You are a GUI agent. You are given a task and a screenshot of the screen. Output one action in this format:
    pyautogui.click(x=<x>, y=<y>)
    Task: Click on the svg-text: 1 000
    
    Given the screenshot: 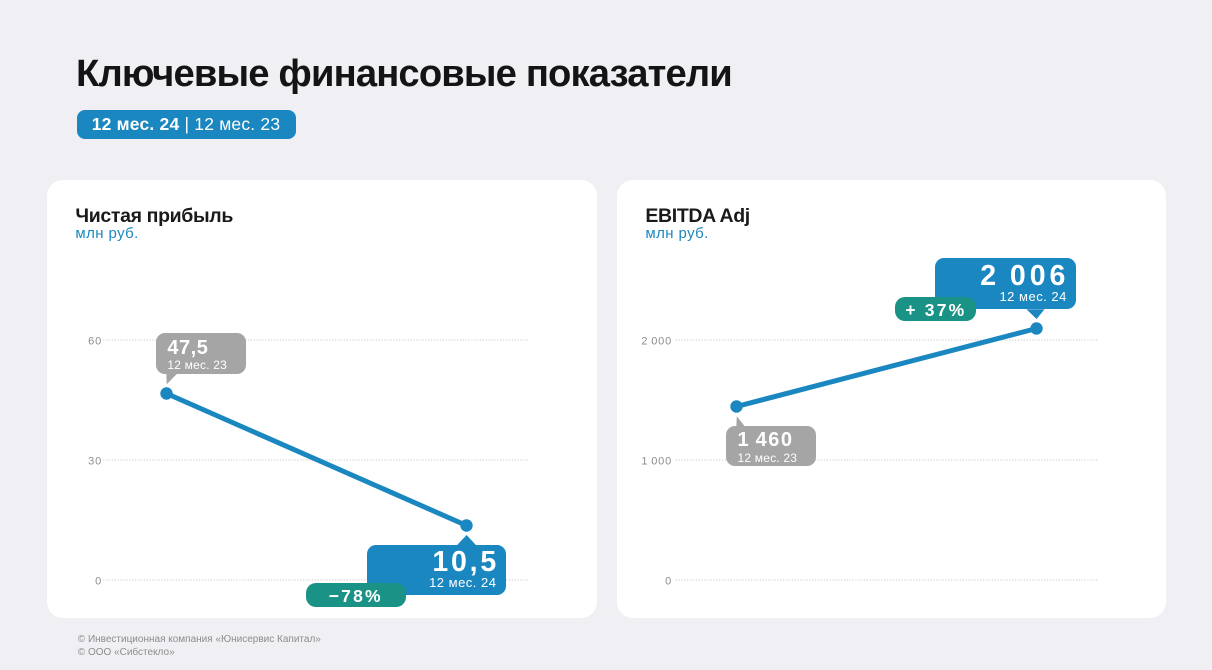 What is the action you would take?
    pyautogui.click(x=656, y=461)
    